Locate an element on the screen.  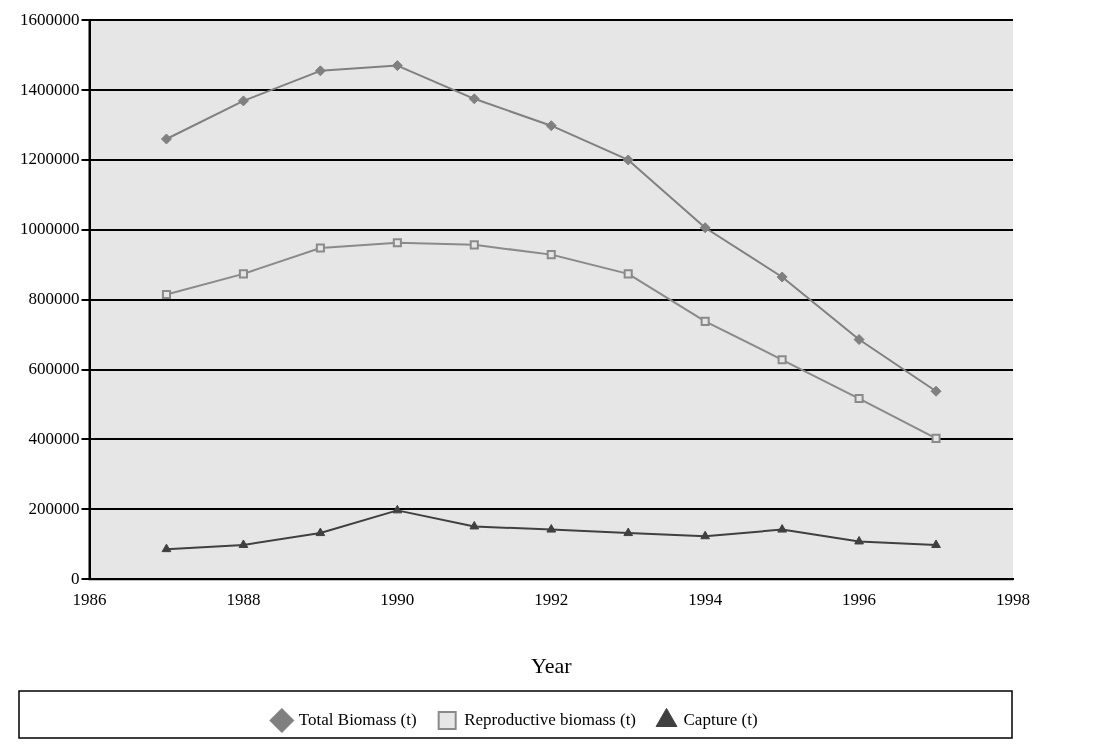
x-tick-label: 1990 is located at coordinates (397, 599).